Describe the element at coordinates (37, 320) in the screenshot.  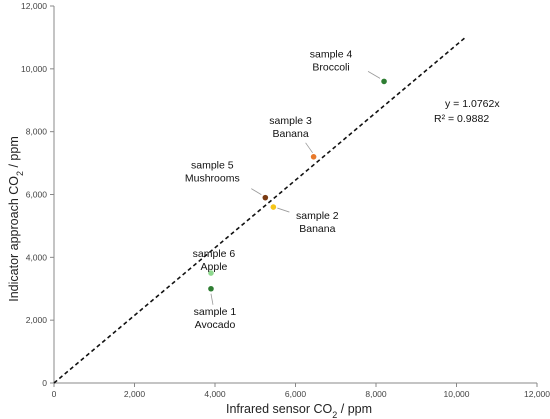
I see `y-tick-label: 2,000` at that location.